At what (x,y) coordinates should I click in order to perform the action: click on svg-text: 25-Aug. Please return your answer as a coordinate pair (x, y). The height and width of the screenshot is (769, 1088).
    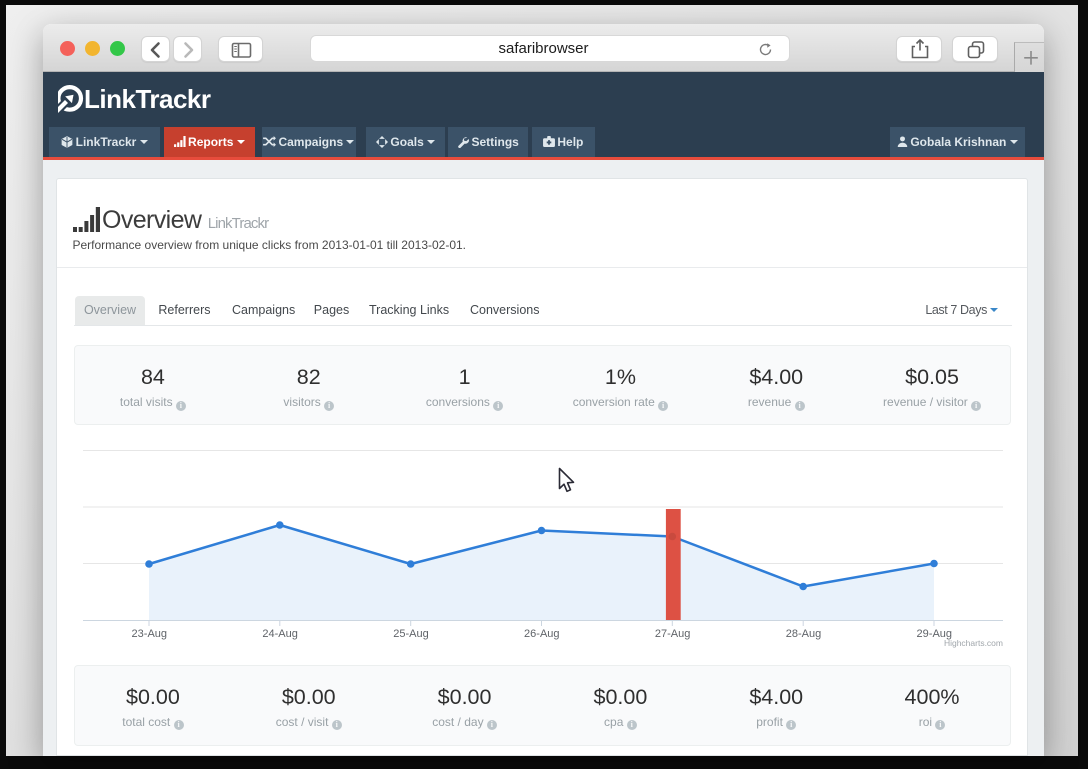
    Looking at the image, I should click on (410, 634).